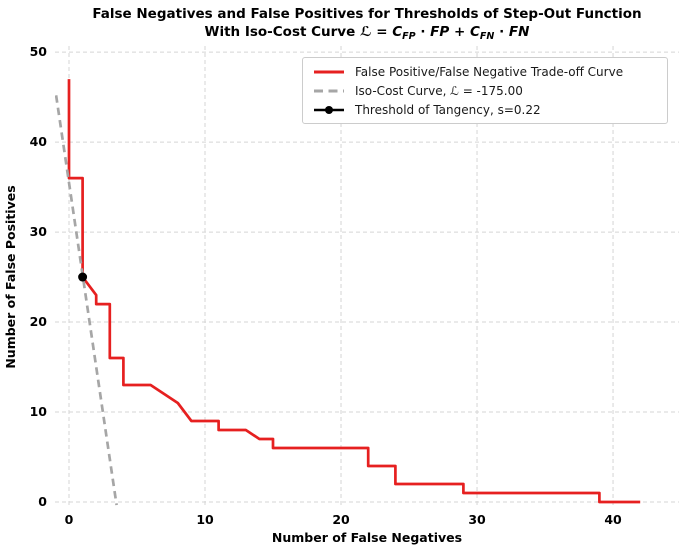  Describe the element at coordinates (10, 277) in the screenshot. I see `y-axis-label: Number of False Positives` at that location.